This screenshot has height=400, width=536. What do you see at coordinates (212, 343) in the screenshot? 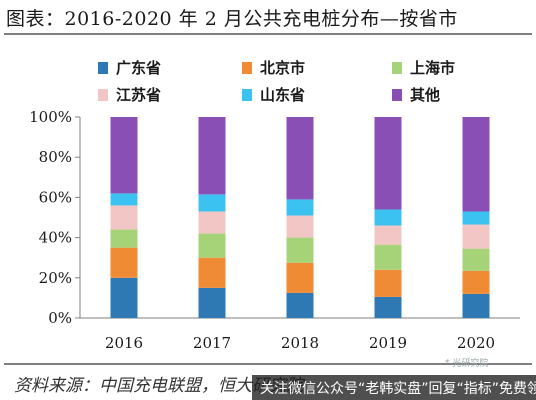
I see `x-tick-label: 2017` at bounding box center [212, 343].